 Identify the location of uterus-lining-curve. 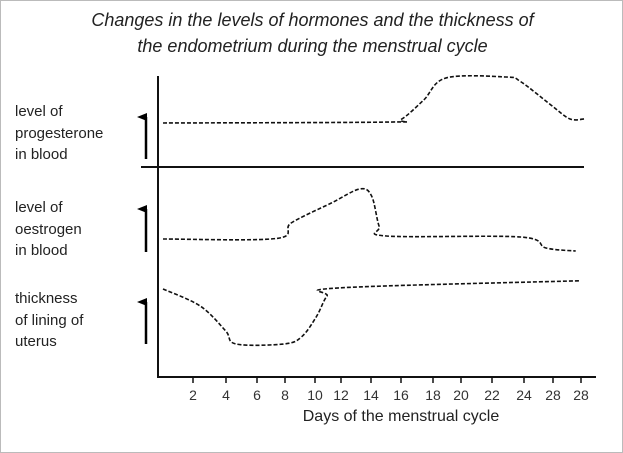
(371, 313).